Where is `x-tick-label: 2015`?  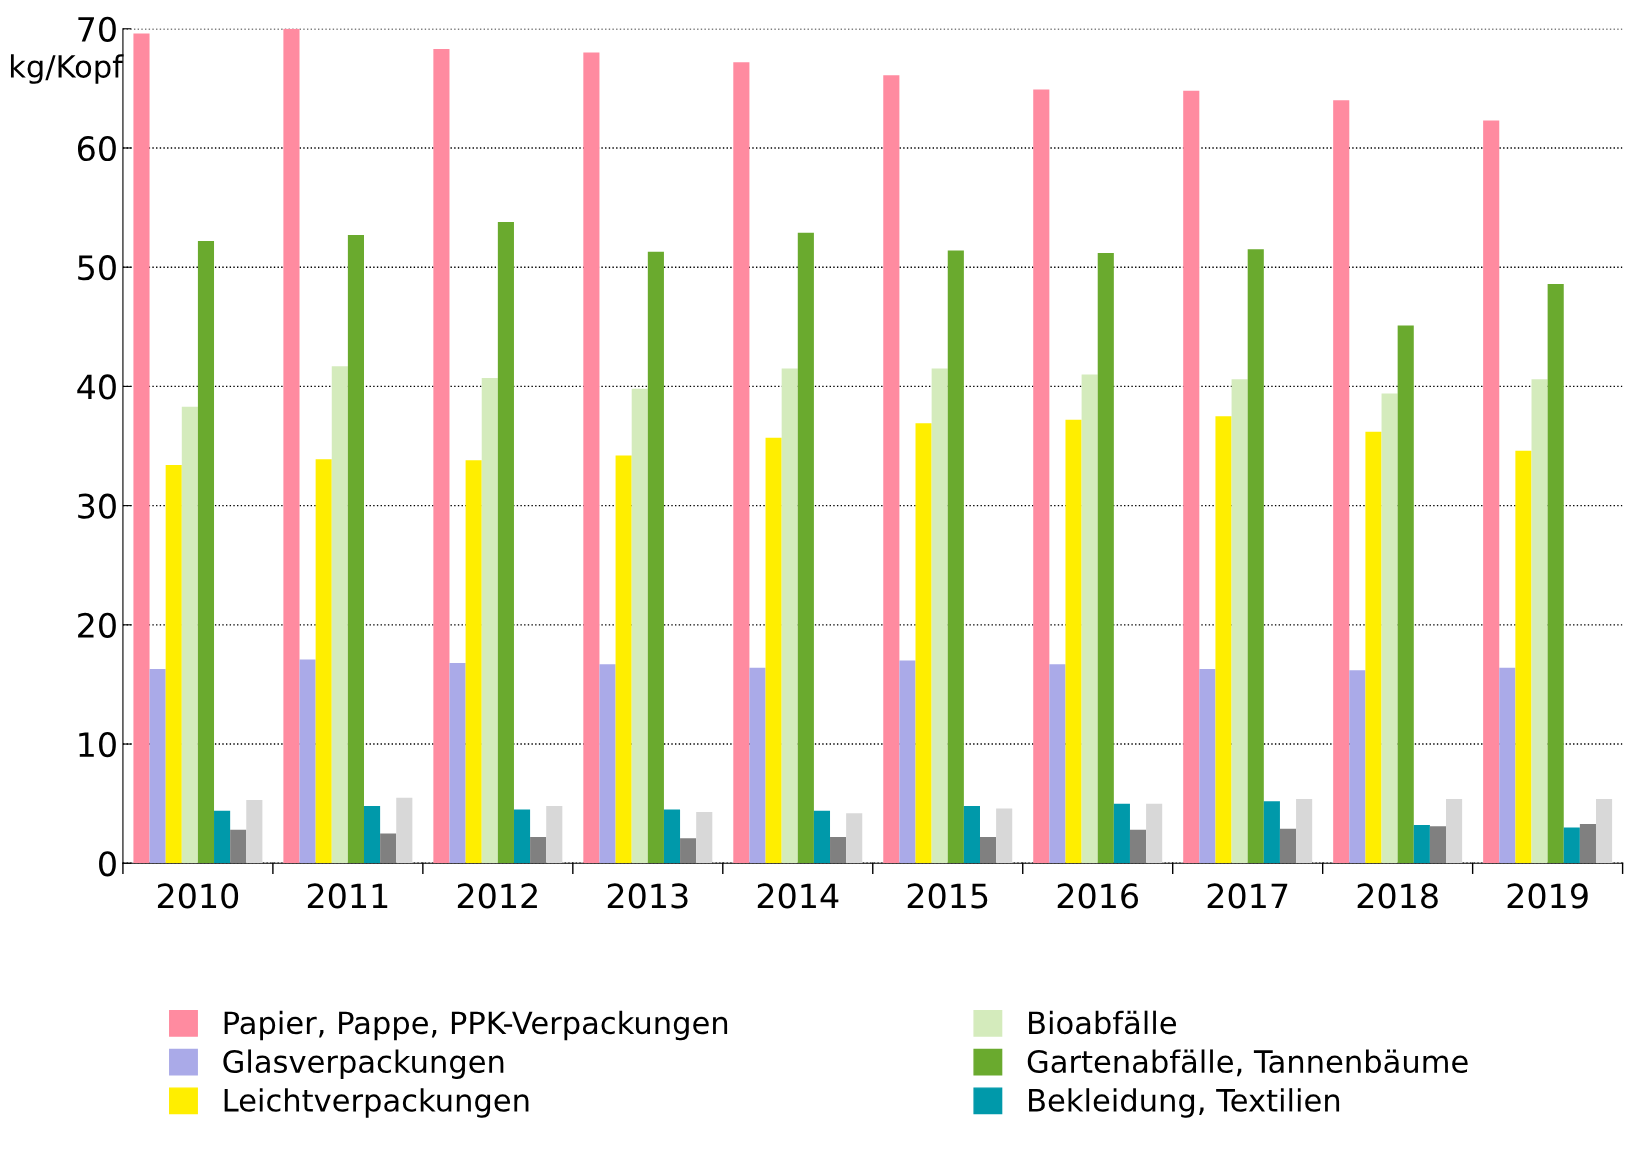
x-tick-label: 2015 is located at coordinates (947, 896).